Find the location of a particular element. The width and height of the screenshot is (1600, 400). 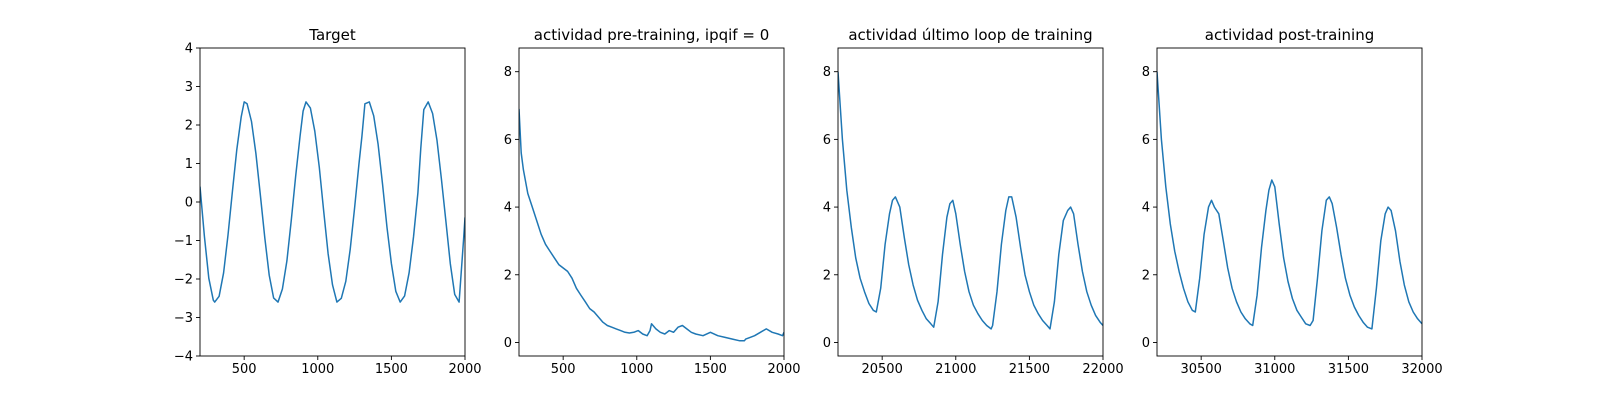

y-tick-label: −1 is located at coordinates (183, 241).